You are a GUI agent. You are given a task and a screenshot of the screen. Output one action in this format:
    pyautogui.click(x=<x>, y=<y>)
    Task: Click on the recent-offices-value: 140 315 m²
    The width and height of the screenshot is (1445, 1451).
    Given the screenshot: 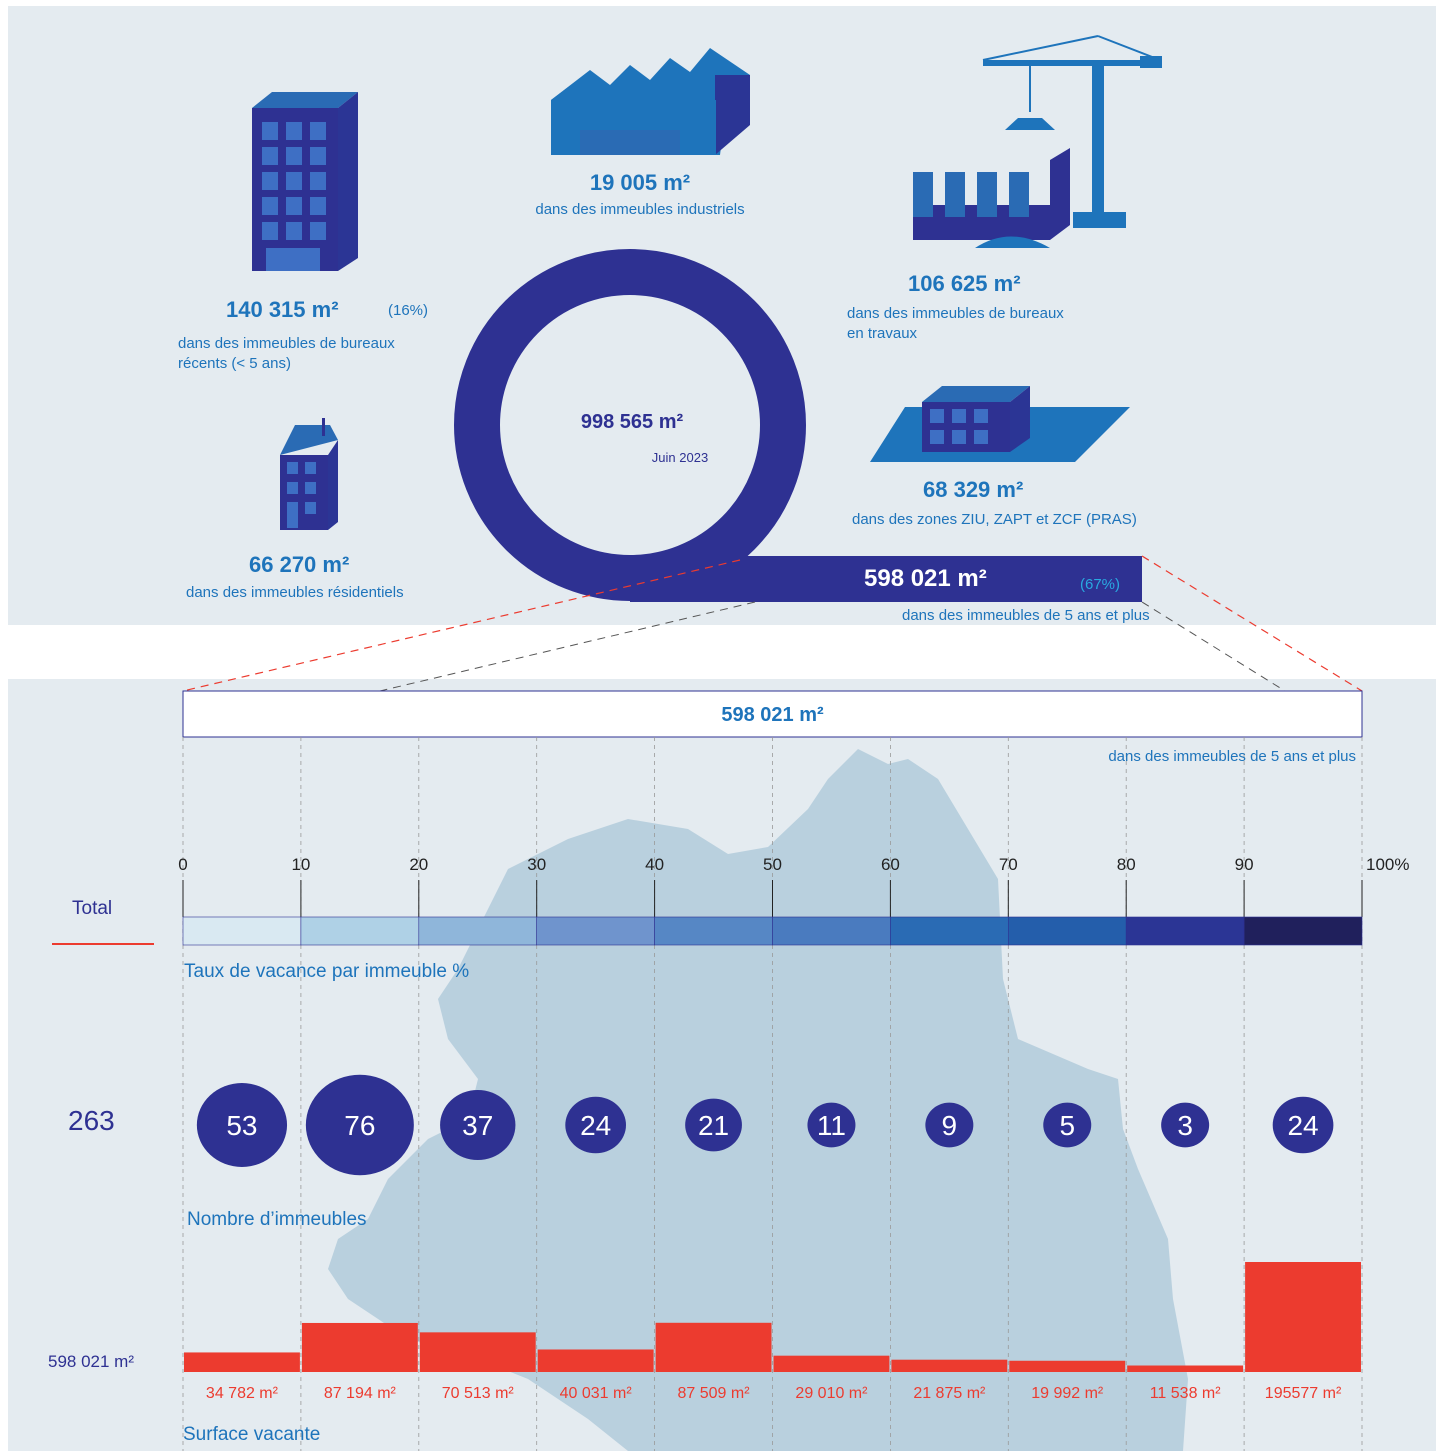 What is the action you would take?
    pyautogui.click(x=282, y=309)
    